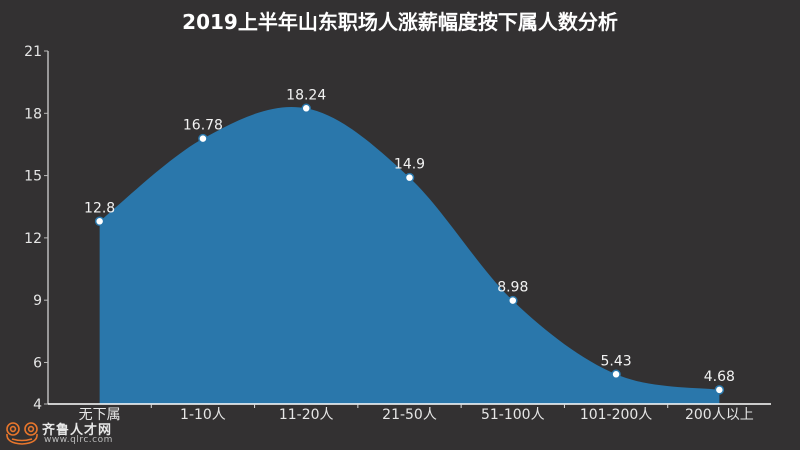  Describe the element at coordinates (99, 208) in the screenshot. I see `data-label: 12.8` at that location.